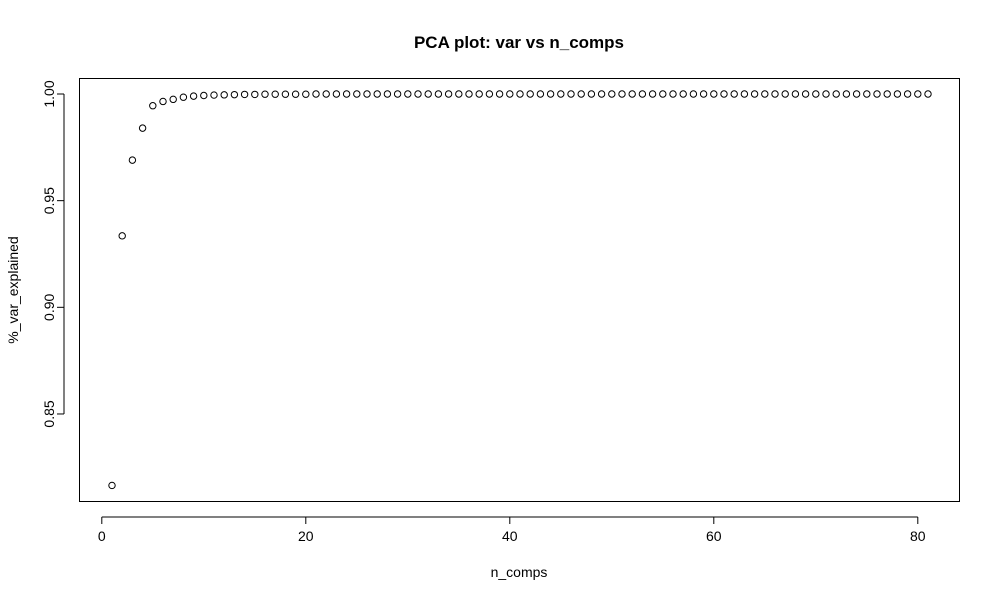  I want to click on y-tick-label: 0.85, so click(49, 413).